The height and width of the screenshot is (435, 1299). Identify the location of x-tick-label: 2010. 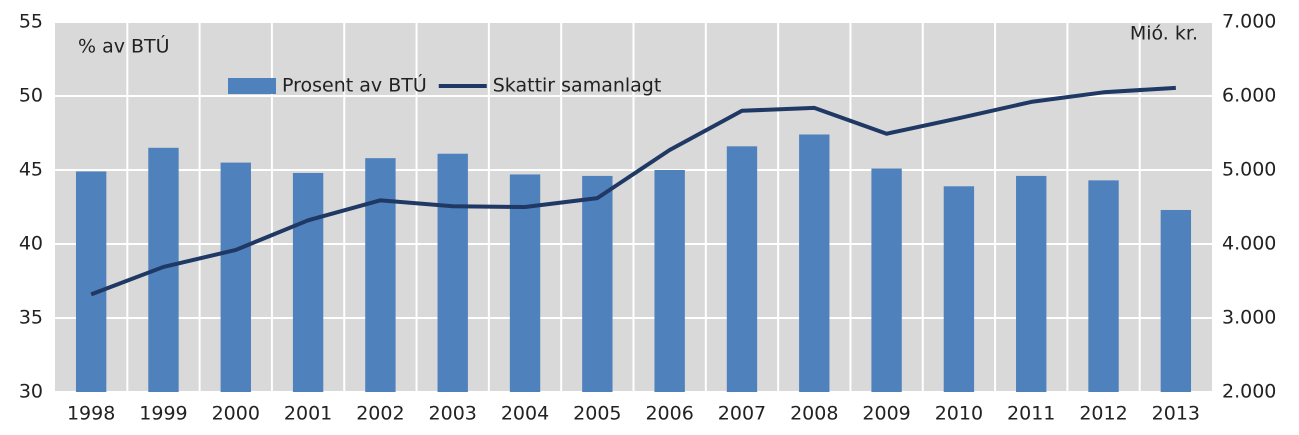
(959, 414).